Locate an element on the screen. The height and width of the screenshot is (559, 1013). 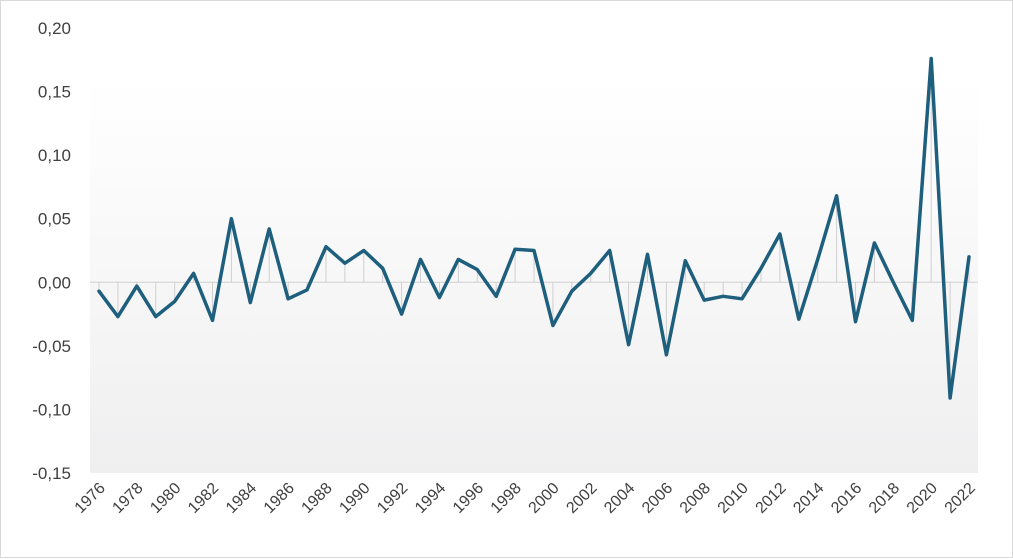
x-tick-label: 1984 is located at coordinates (241, 498).